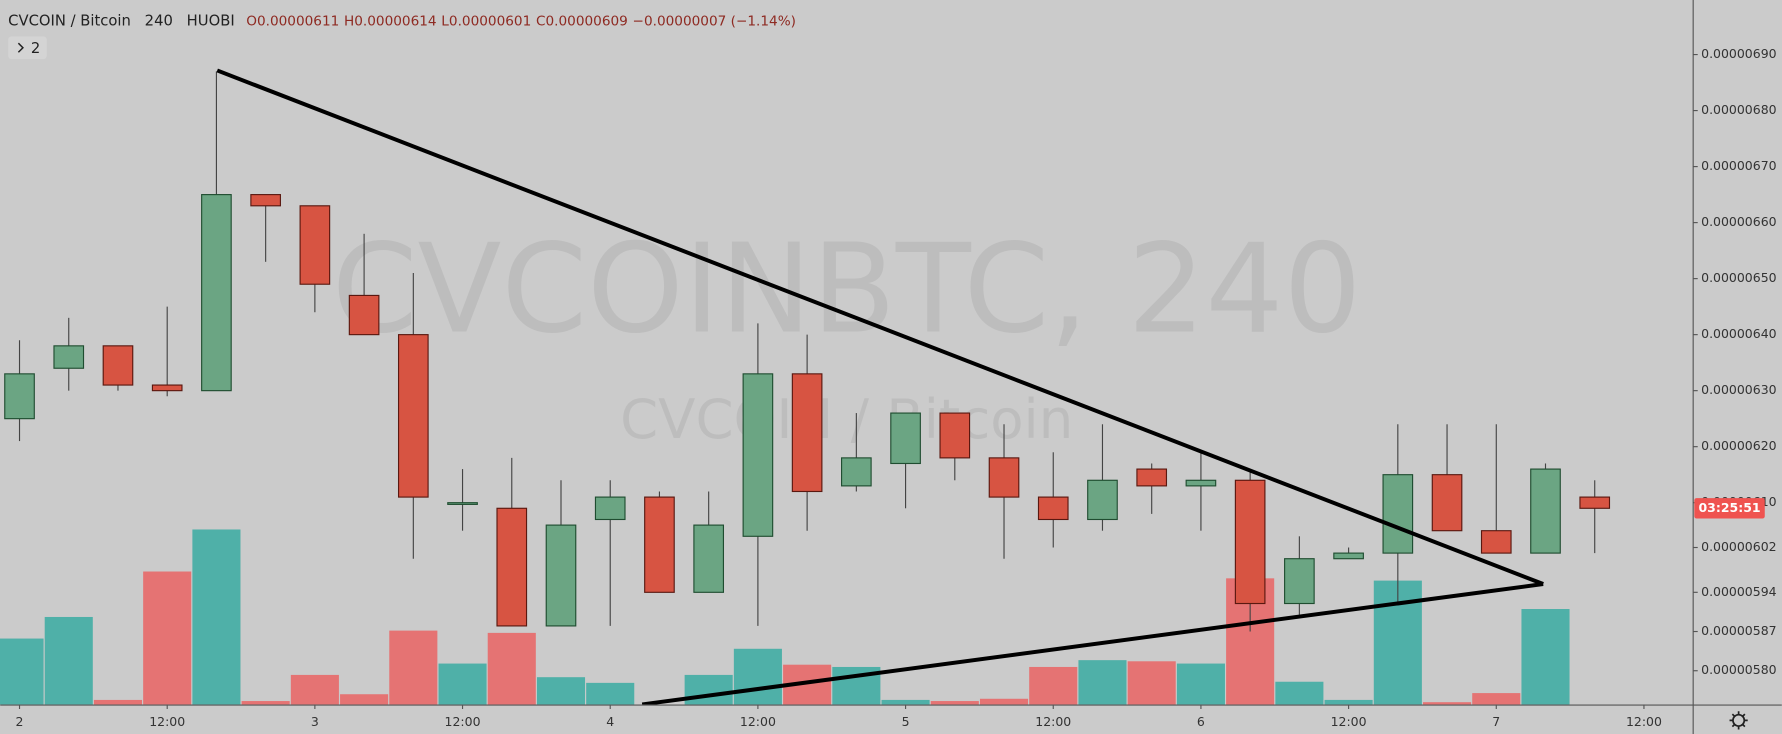  I want to click on watermark-subtitle: CVCOIN / Bitcoin, so click(846, 419).